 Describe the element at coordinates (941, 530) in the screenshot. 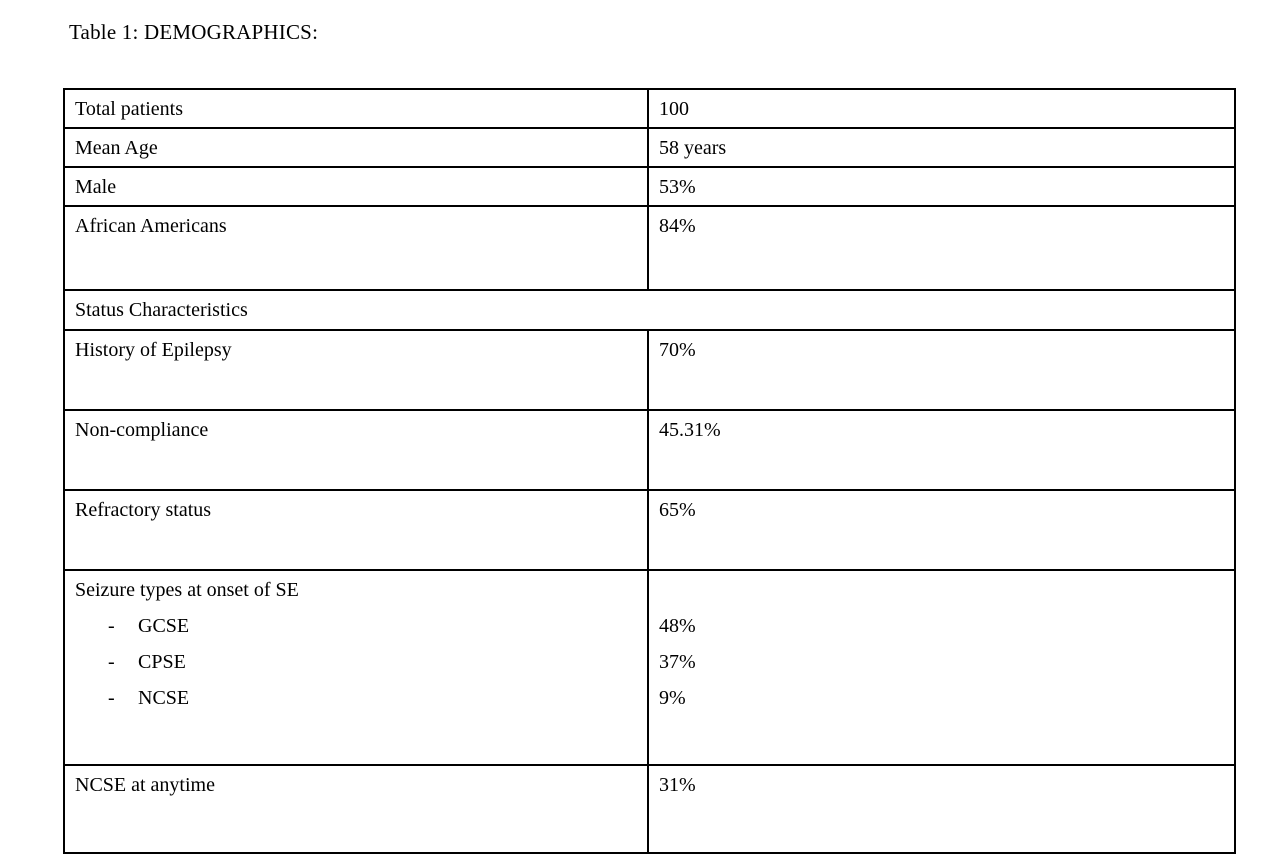

I see `value-cell: 65%` at that location.